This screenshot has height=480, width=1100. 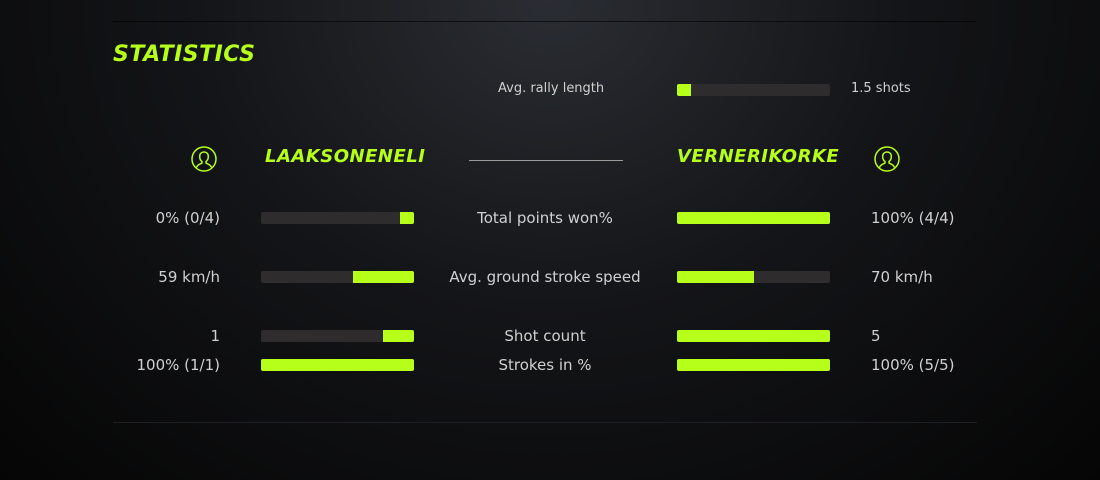 I want to click on stat-label: Total points won%, so click(x=545, y=218).